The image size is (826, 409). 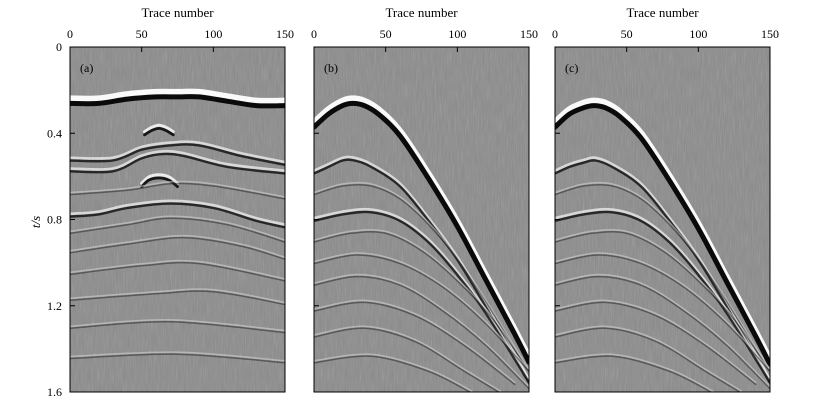 What do you see at coordinates (54, 220) in the screenshot?
I see `y-tick-label: 0.8` at bounding box center [54, 220].